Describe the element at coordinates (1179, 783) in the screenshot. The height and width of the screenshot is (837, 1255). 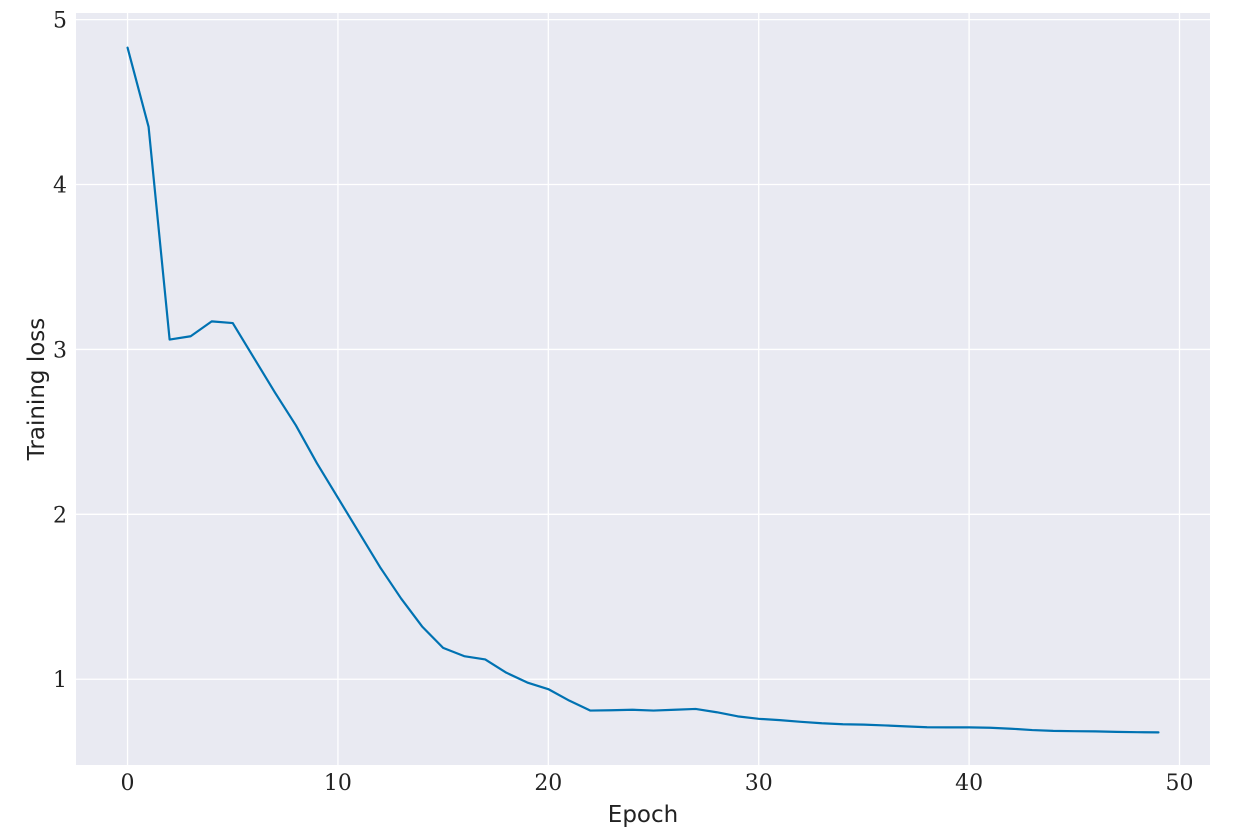
I see `x-tick-label: 50` at that location.